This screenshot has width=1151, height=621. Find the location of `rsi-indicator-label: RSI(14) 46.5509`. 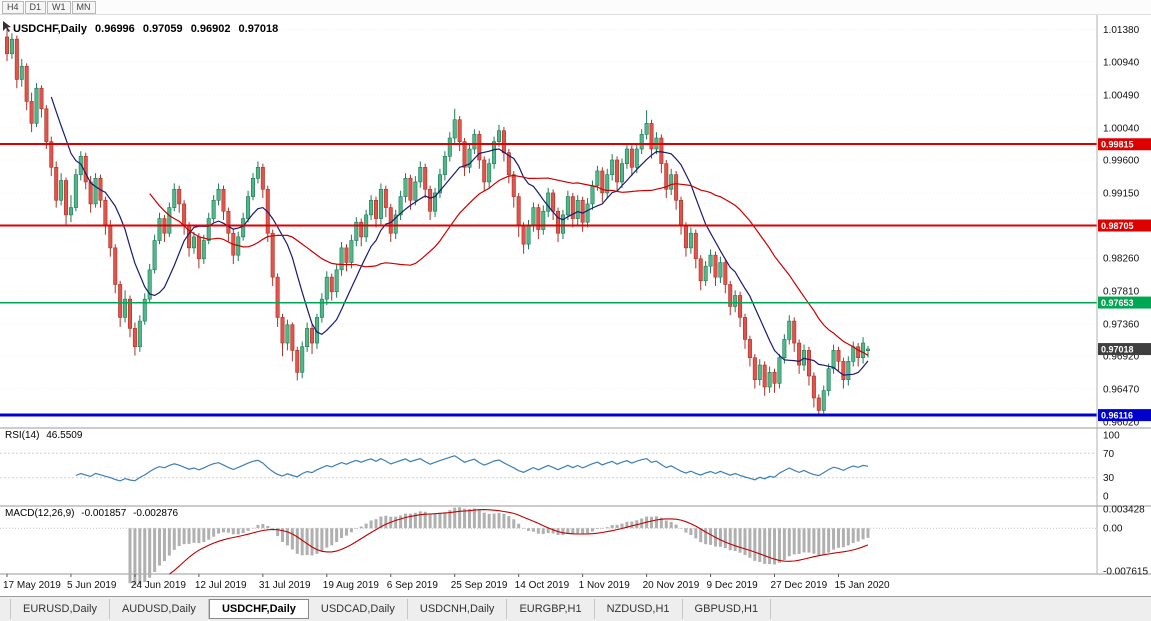

rsi-indicator-label: RSI(14) 46.5509 is located at coordinates (45, 435).